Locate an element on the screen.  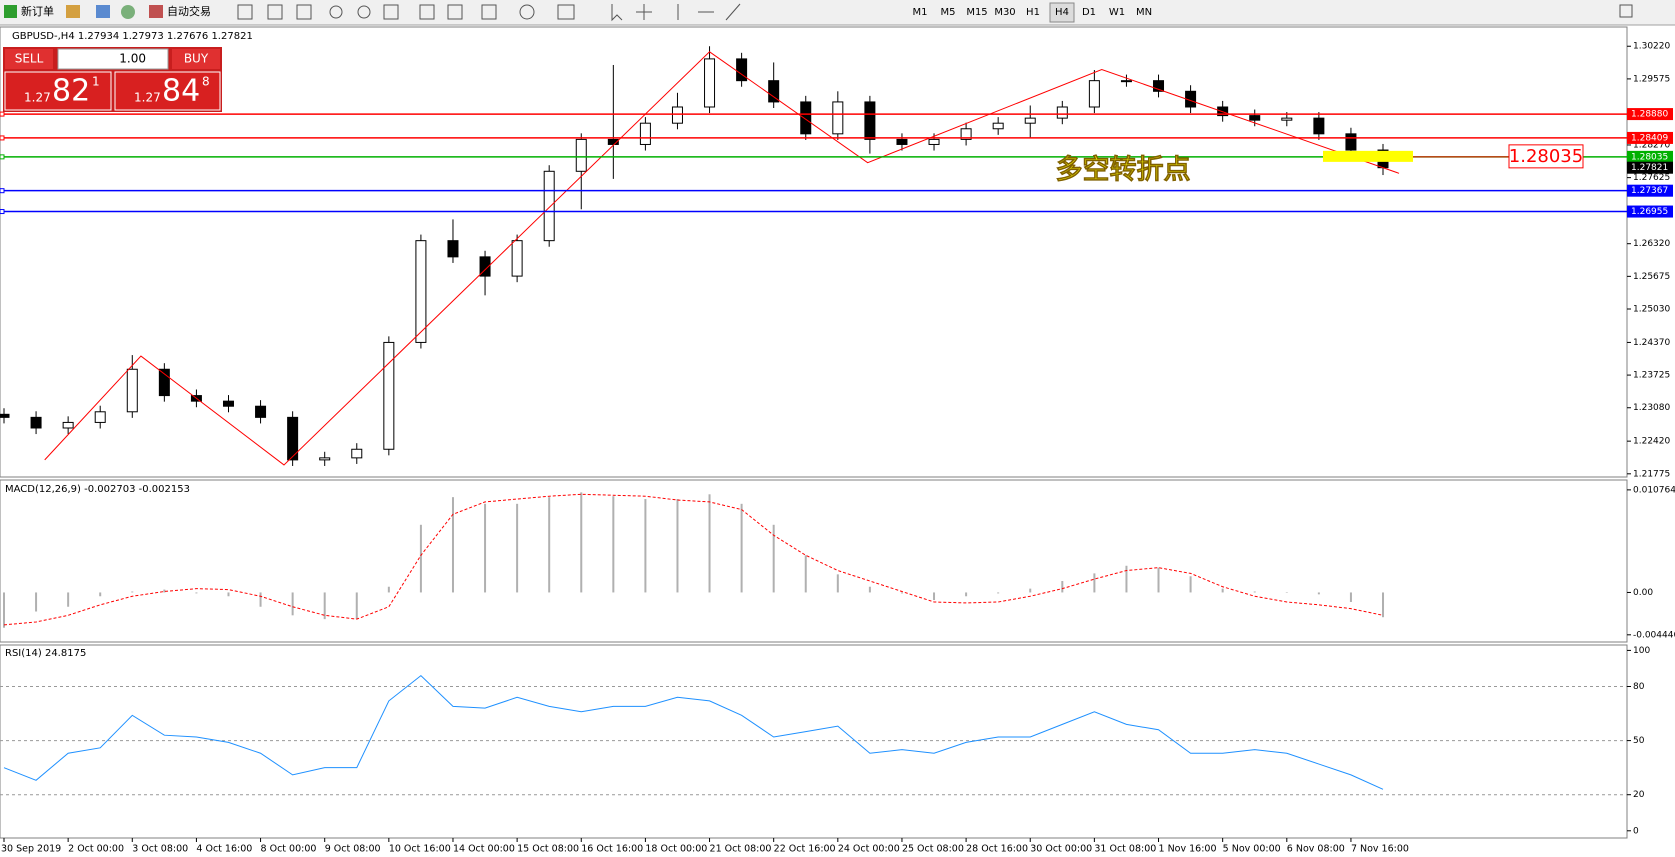
timeframe-button: D1 is located at coordinates (1089, 12).